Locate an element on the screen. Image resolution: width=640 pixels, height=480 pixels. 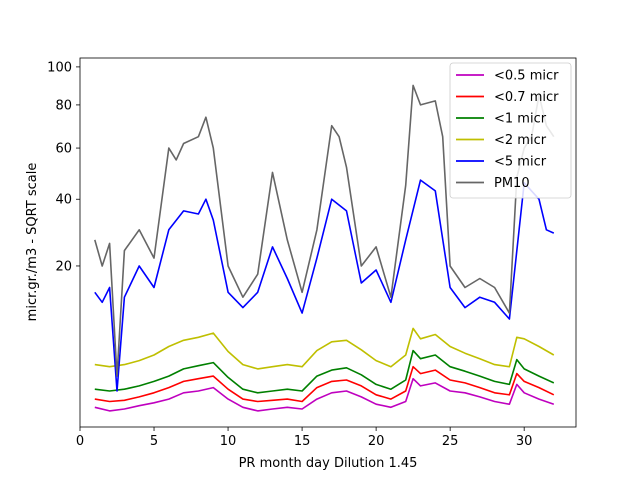
x-axis: 0 5 10 15 20 25 30 is located at coordinates (304, 438).